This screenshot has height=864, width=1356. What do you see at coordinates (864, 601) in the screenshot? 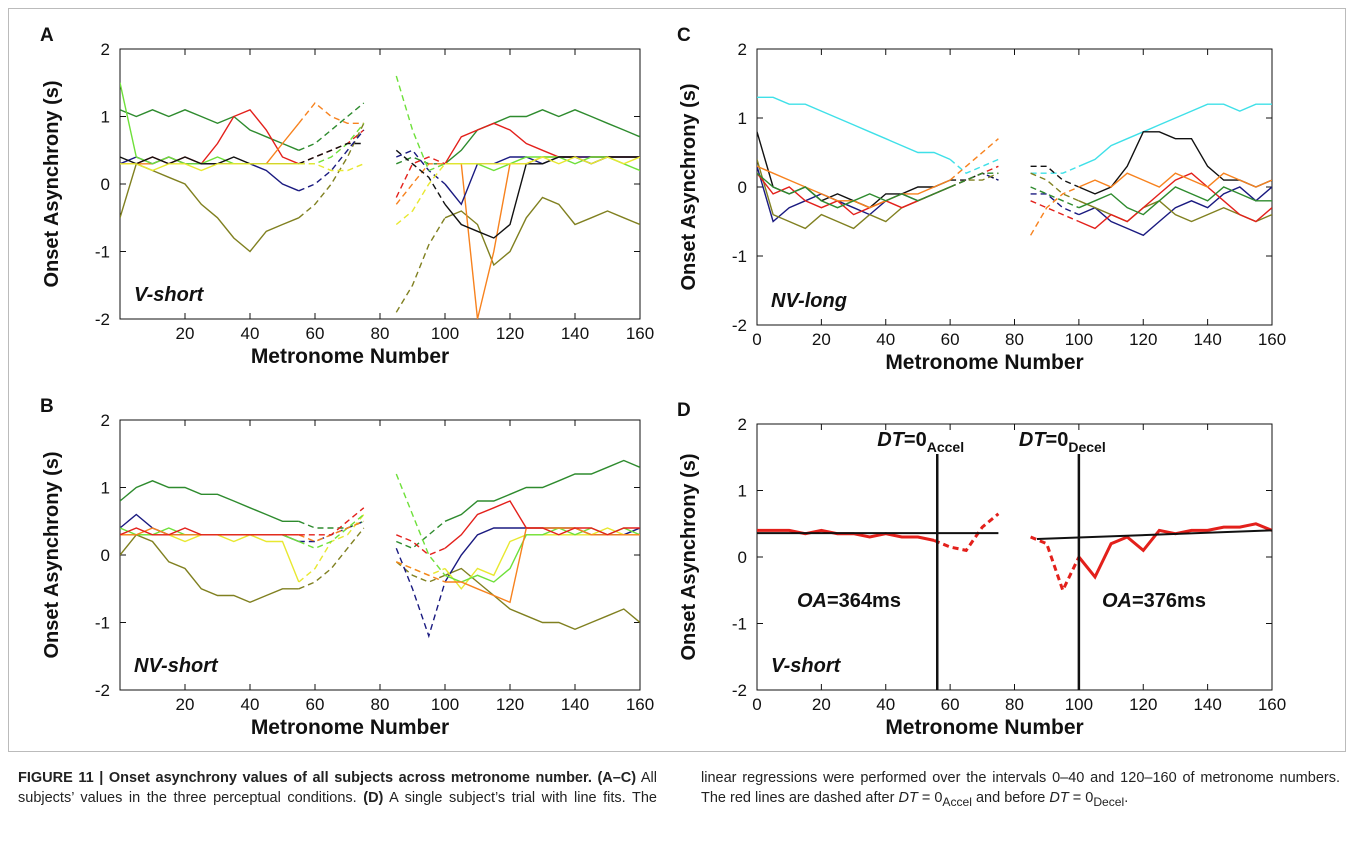
I see `fit-annotation-text: =364ms` at bounding box center [864, 601].